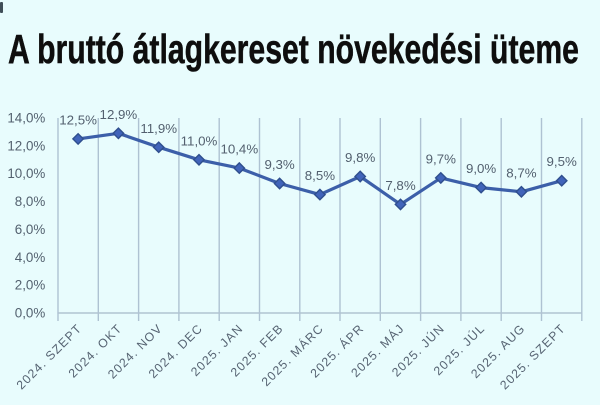 This screenshot has height=405, width=600. What do you see at coordinates (441, 158) in the screenshot?
I see `svg-text: 9,7%` at bounding box center [441, 158].